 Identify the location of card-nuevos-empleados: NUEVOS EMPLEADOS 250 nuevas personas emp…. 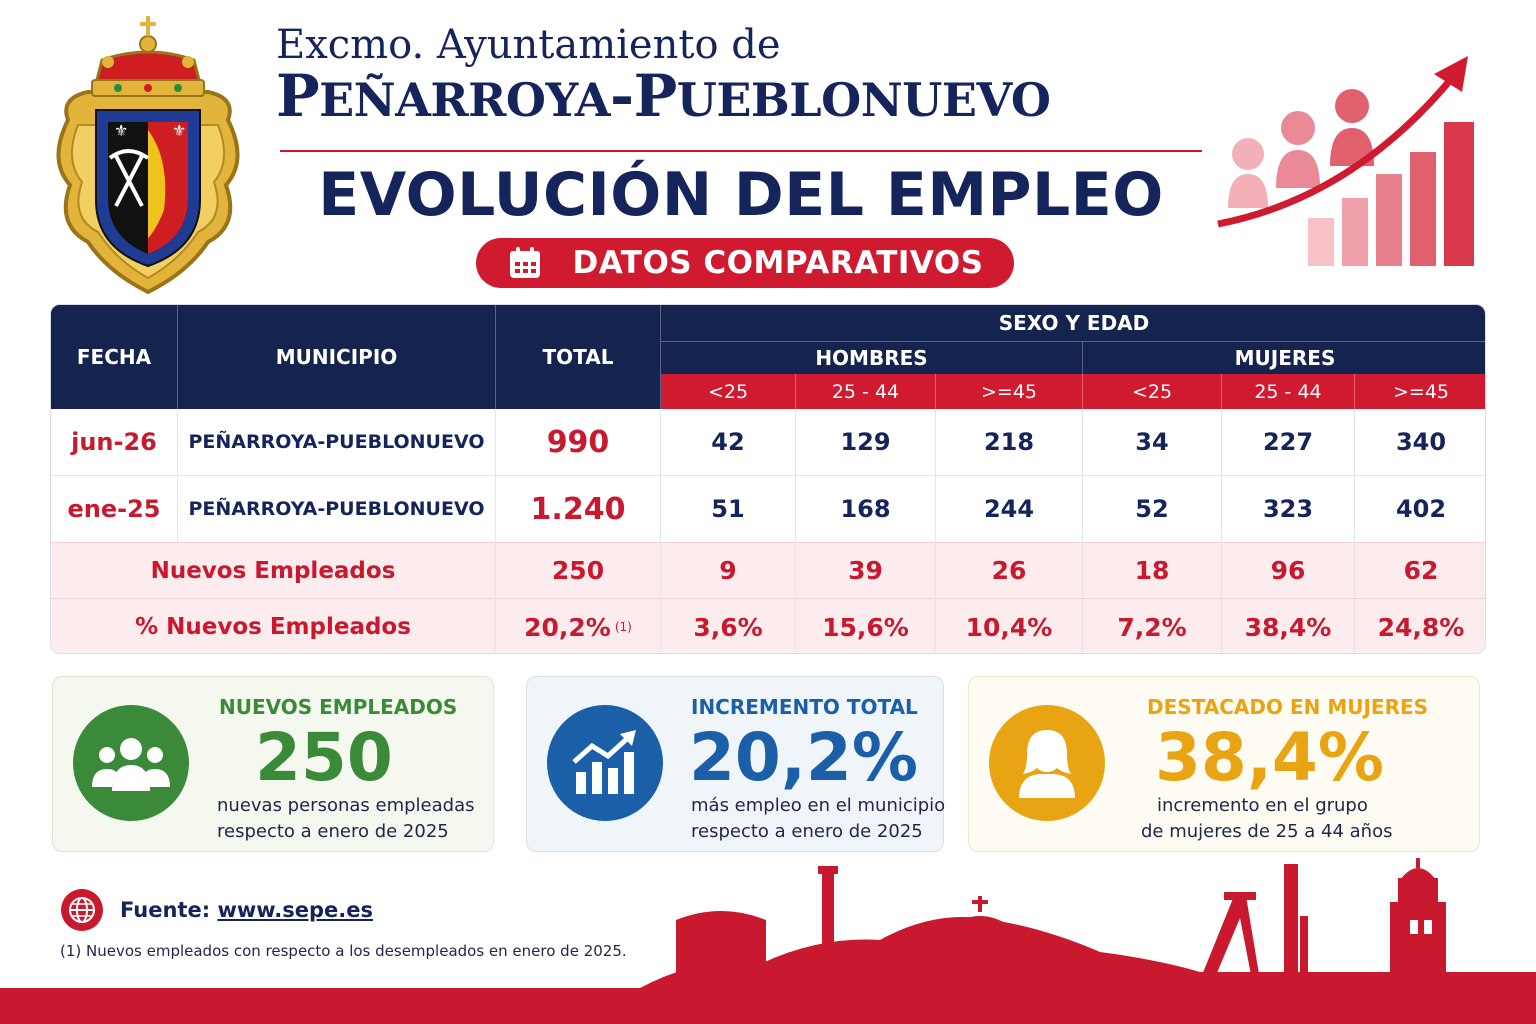
(273, 764).